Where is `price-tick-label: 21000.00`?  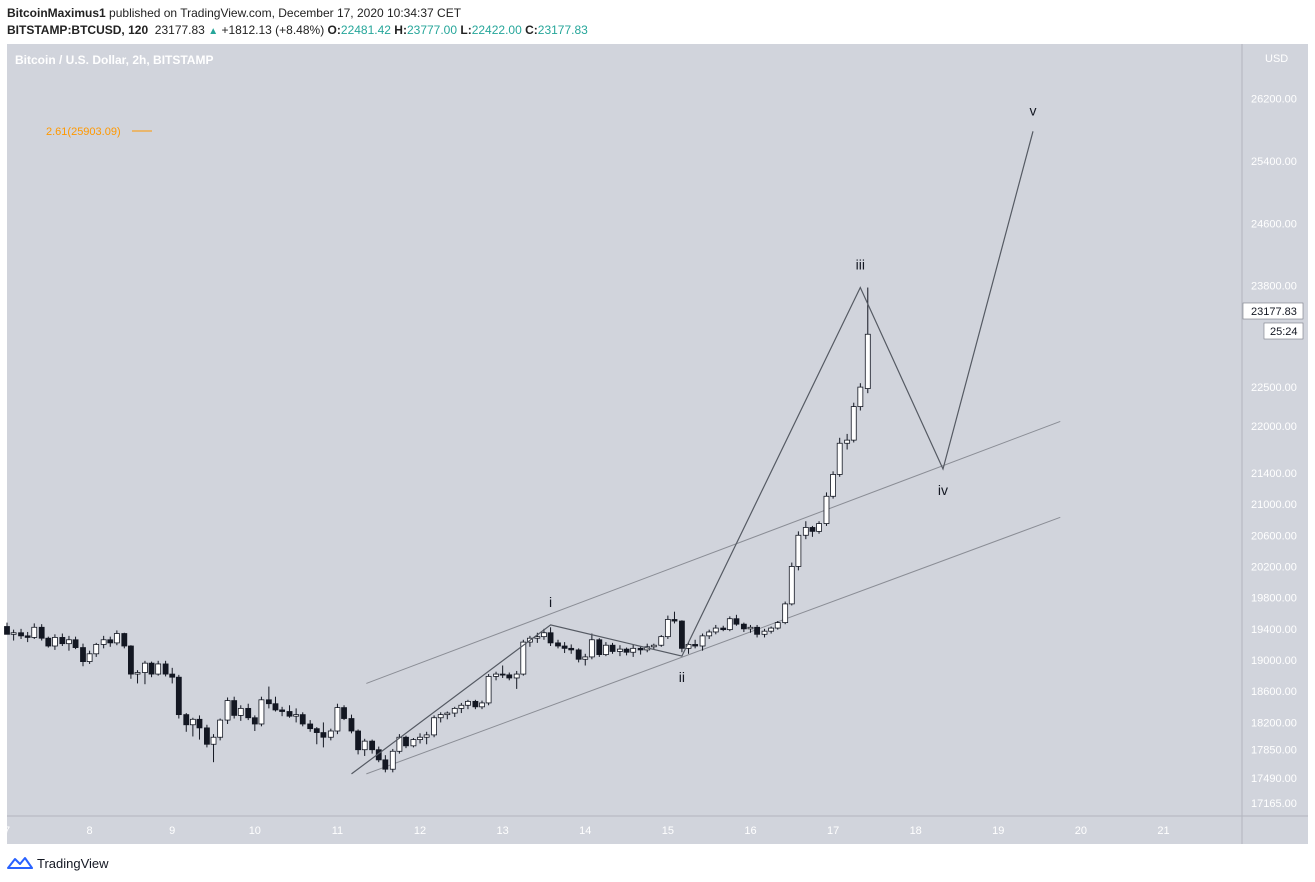
price-tick-label: 21000.00 is located at coordinates (1274, 505).